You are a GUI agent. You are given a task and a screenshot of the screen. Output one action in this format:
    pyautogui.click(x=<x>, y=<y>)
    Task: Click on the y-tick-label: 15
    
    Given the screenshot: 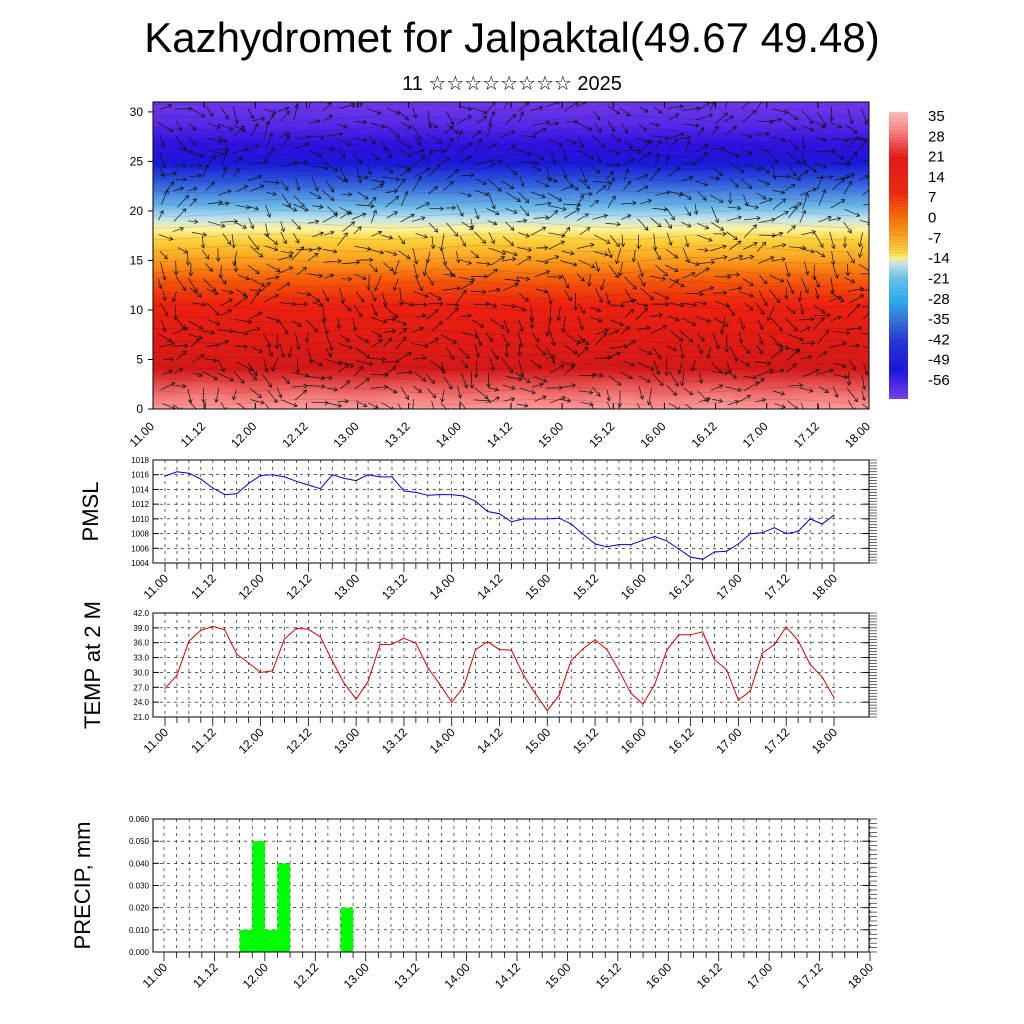 What is the action you would take?
    pyautogui.click(x=137, y=260)
    